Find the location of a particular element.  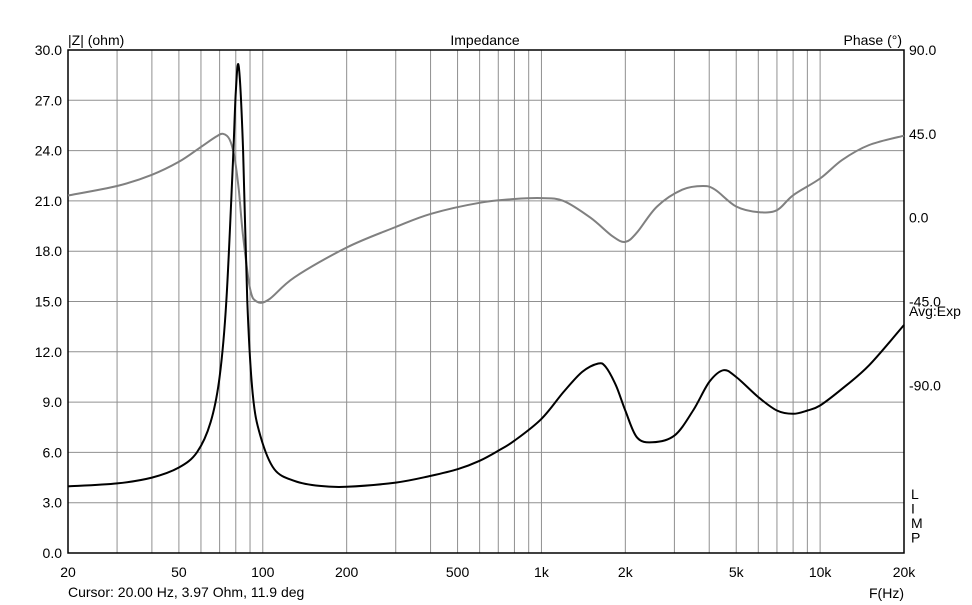

cursor-readout: Cursor: 20.00 Hz, 3.97 Ohm, 11.9 deg is located at coordinates (186, 592).